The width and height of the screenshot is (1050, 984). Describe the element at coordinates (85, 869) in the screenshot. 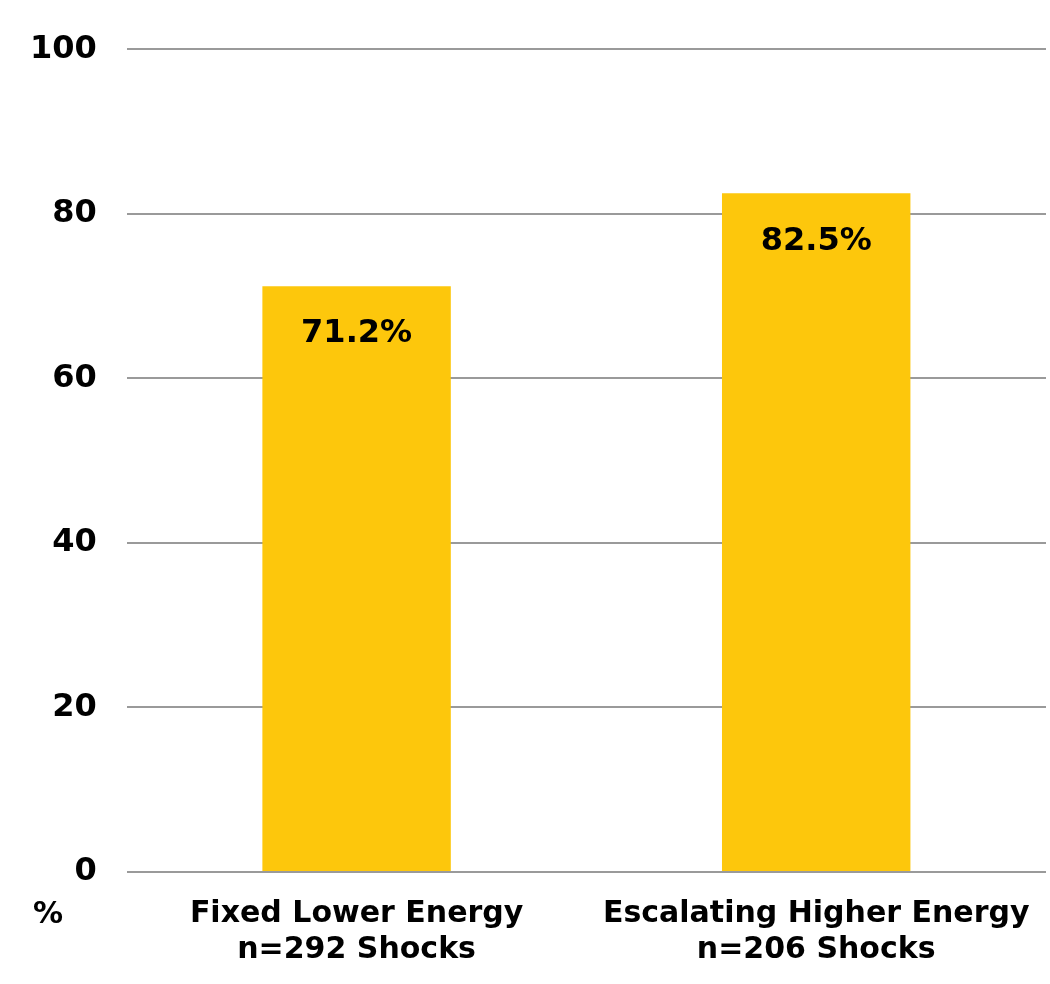

I see `y-tick-label: 0` at that location.